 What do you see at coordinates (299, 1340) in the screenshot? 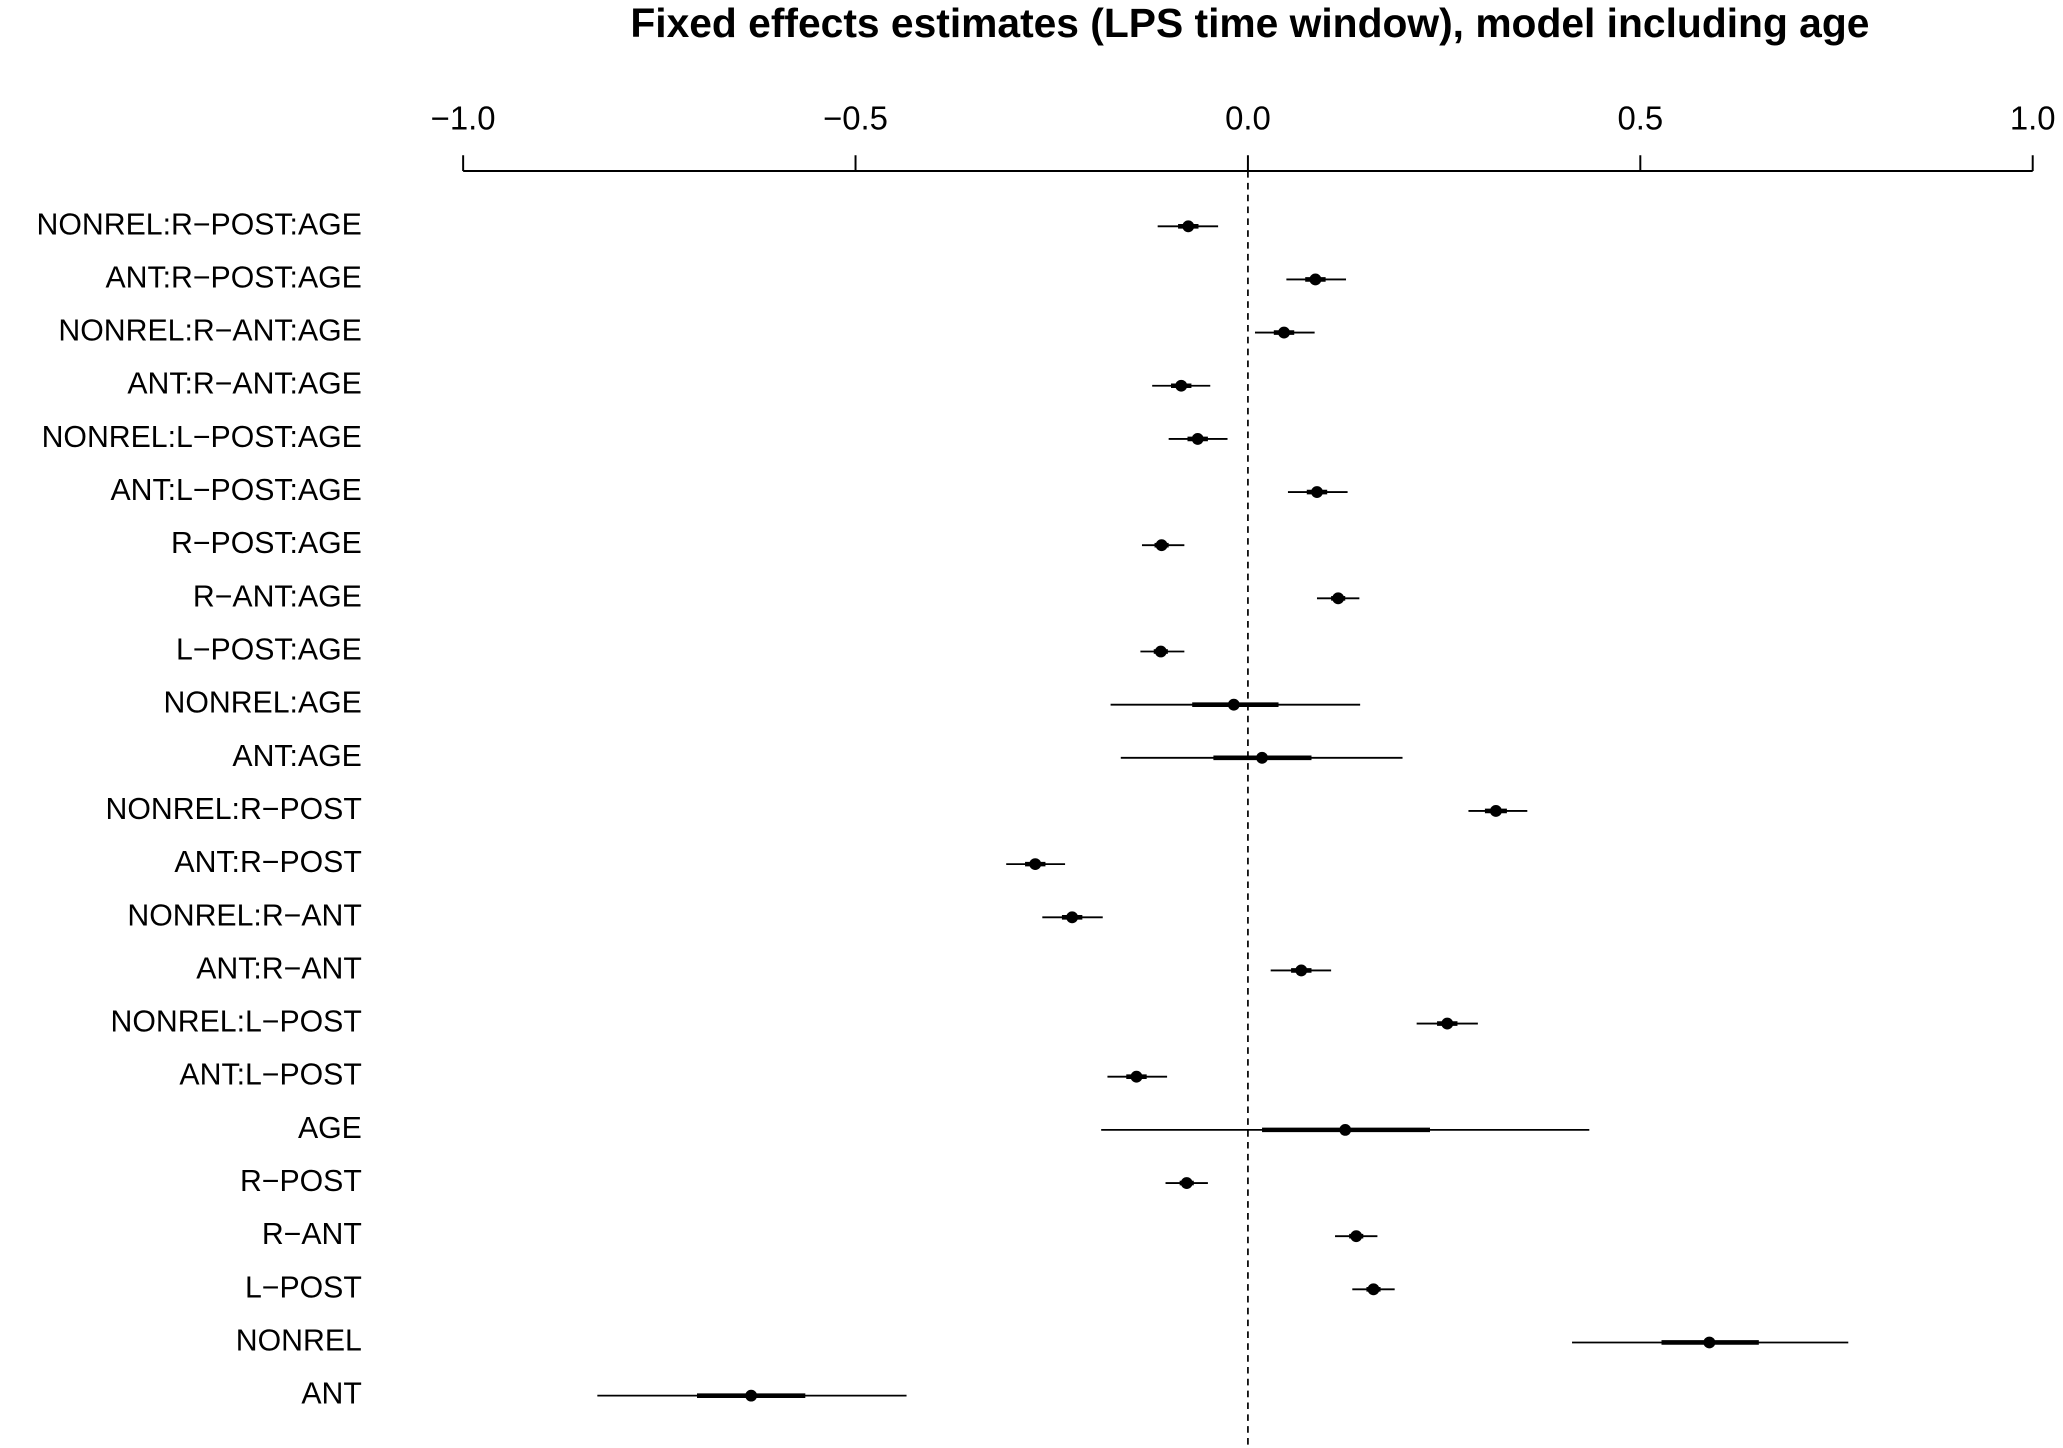
I see `y-tick-label: NONREL` at bounding box center [299, 1340].